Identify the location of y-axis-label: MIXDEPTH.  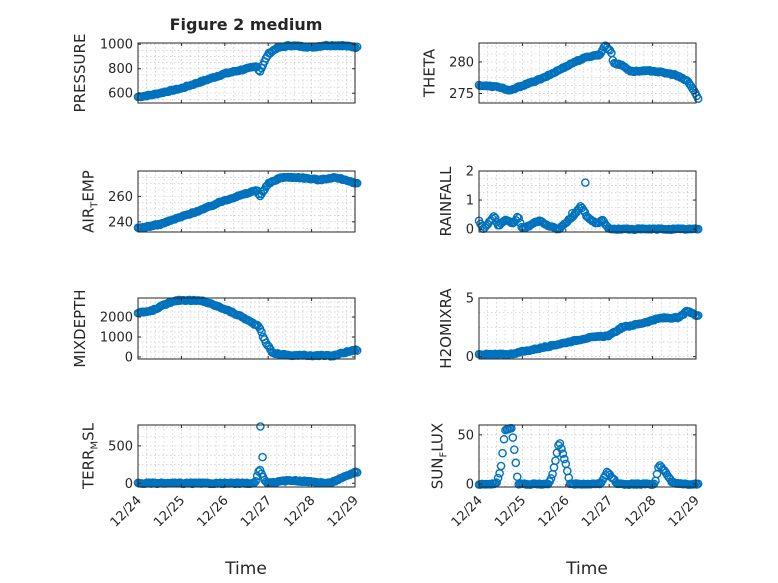
(80, 328).